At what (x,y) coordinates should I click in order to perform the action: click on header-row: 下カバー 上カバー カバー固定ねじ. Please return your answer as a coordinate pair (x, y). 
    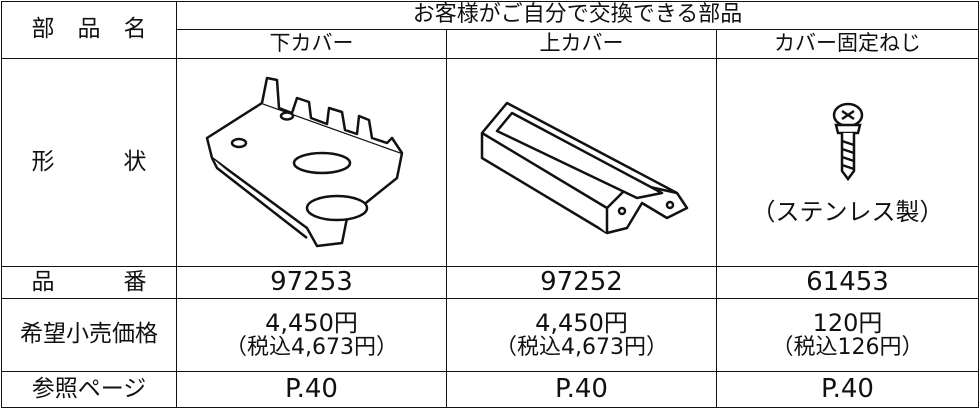
    Looking at the image, I should click on (490, 44).